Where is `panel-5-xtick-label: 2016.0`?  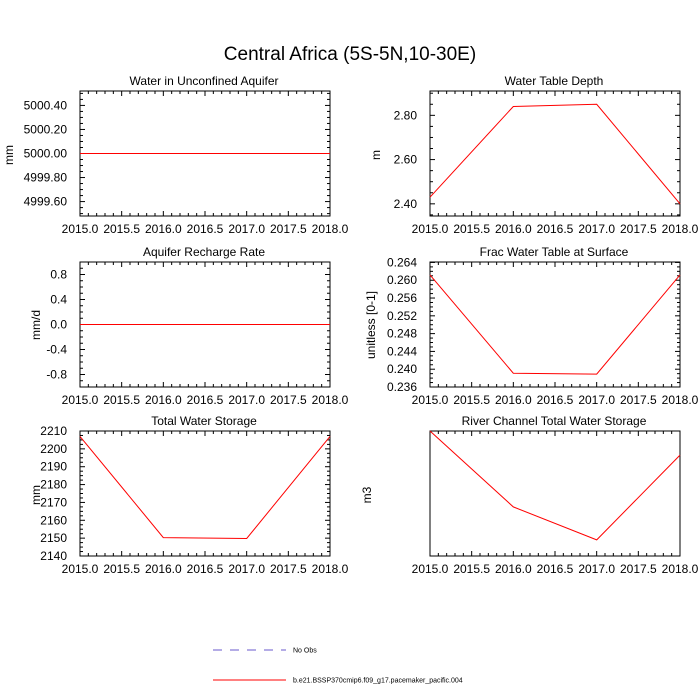
panel-5-xtick-label: 2016.0 is located at coordinates (163, 569).